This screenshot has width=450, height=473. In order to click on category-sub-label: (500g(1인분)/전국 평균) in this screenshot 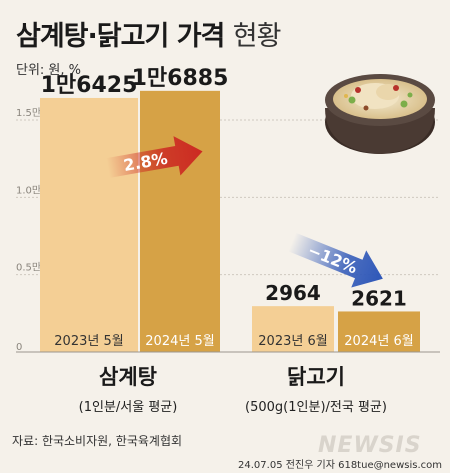, I will do `click(316, 407)`.